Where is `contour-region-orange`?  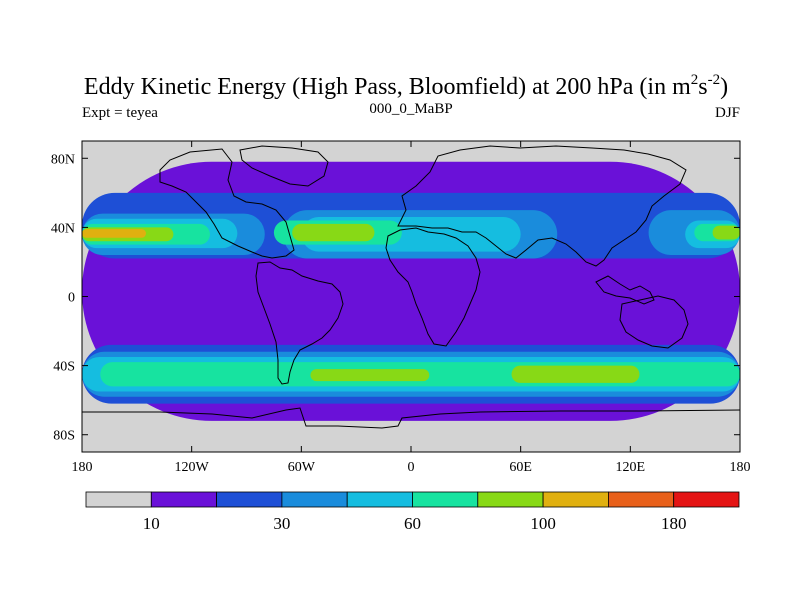
contour-region-orange is located at coordinates (114, 233).